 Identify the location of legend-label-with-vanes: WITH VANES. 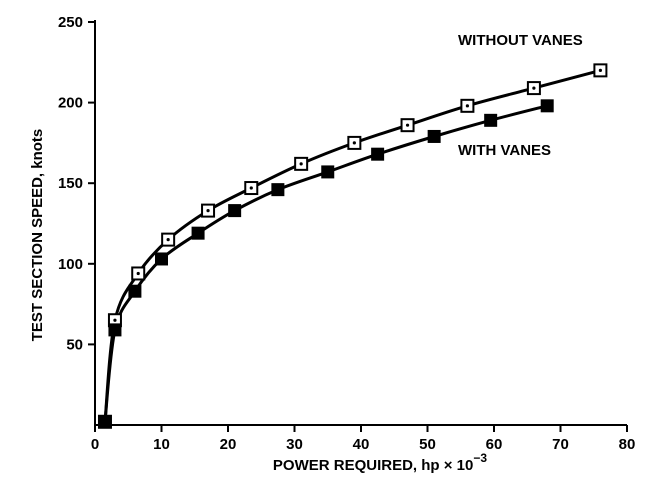
(504, 150).